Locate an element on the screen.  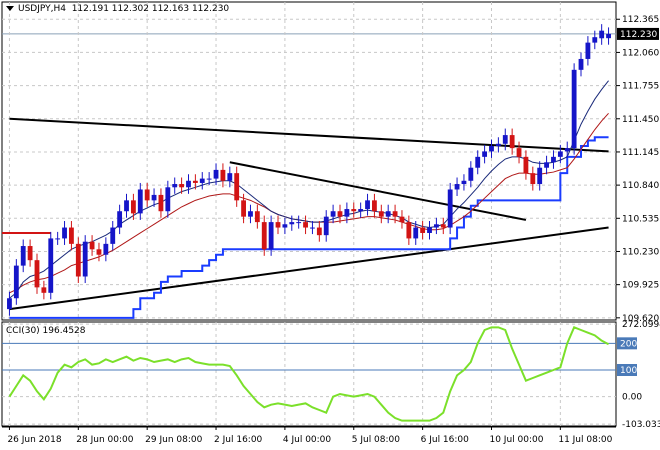
resistance-trendline is located at coordinates (309, 135).